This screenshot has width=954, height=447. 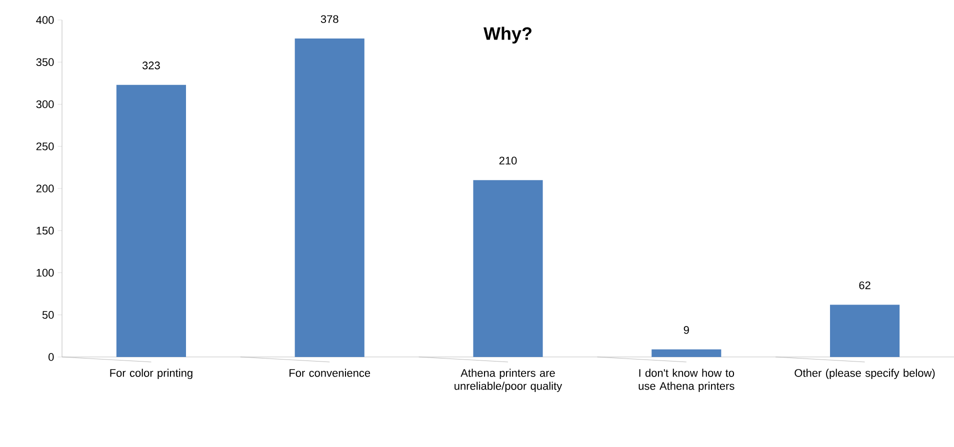 I want to click on data-label: 210, so click(x=508, y=160).